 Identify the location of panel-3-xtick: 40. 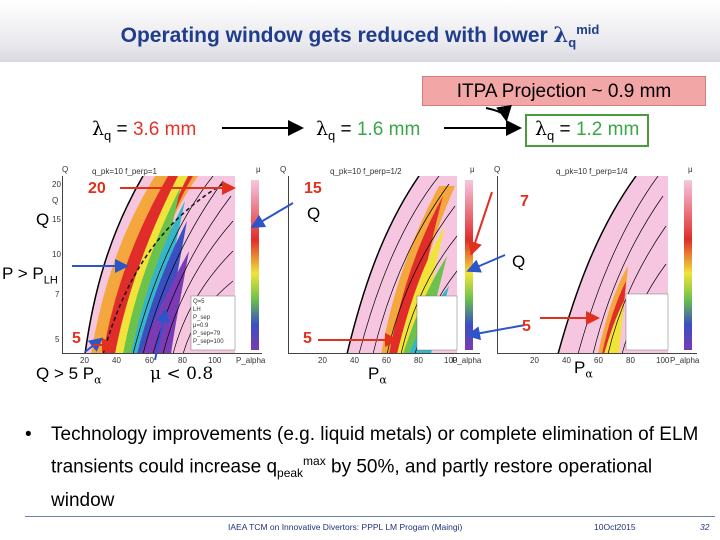
(566, 360).